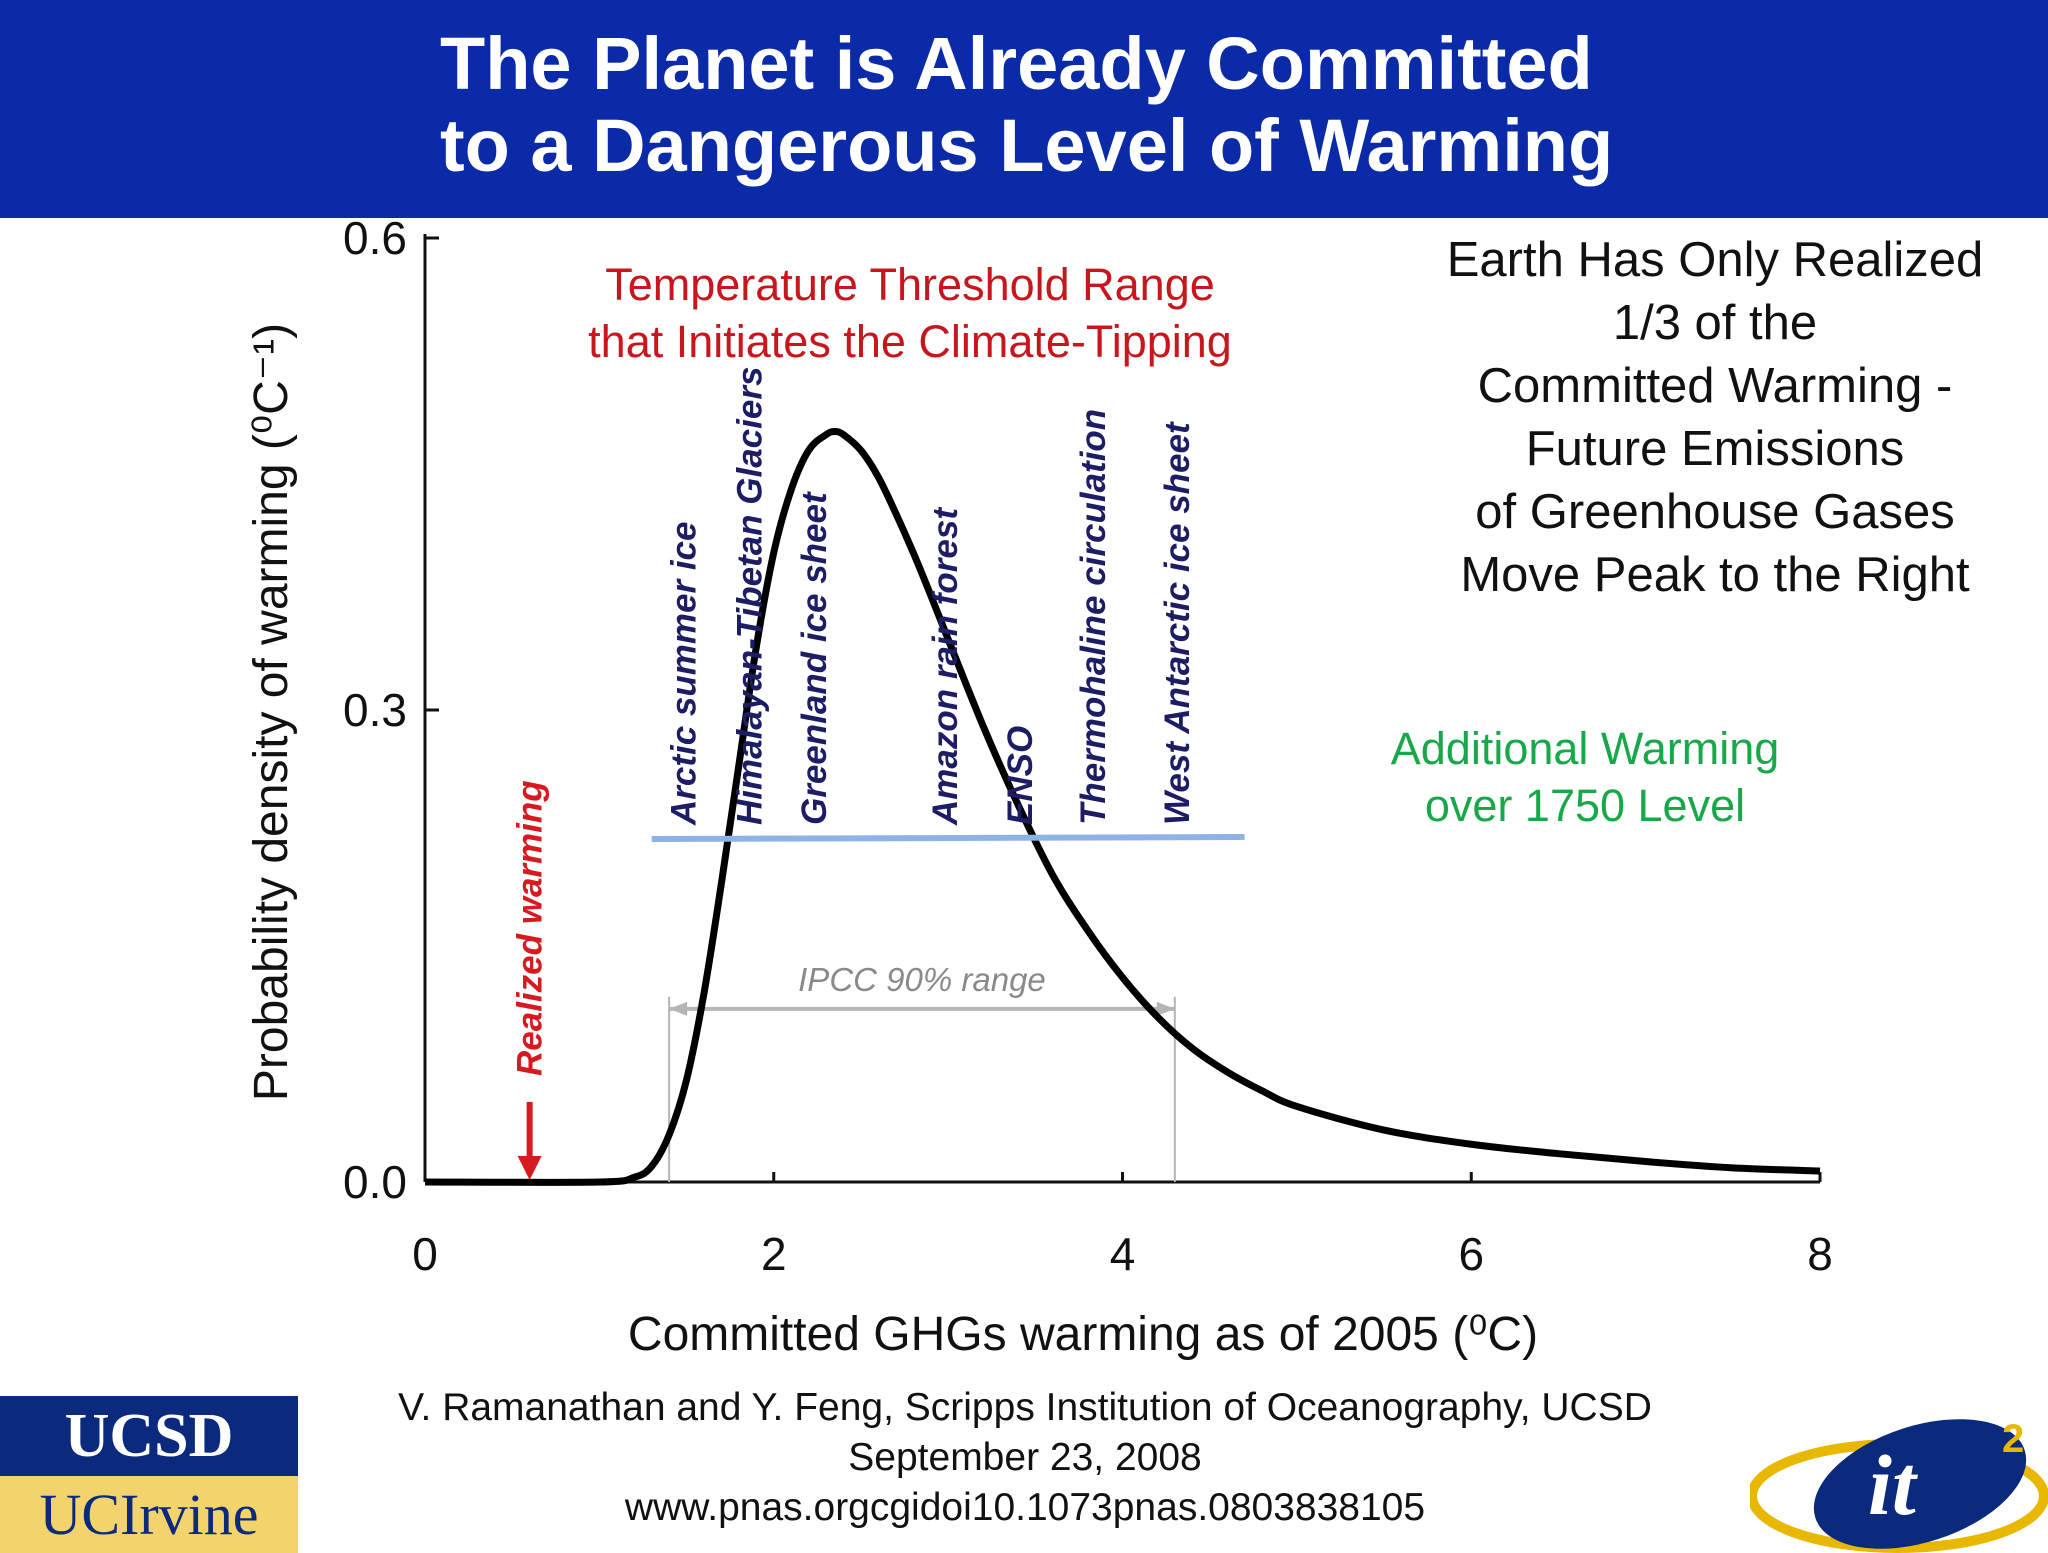 This screenshot has height=1553, width=2048. Describe the element at coordinates (814, 658) in the screenshot. I see `tipping-element-label: Greenland ice sheet` at that location.